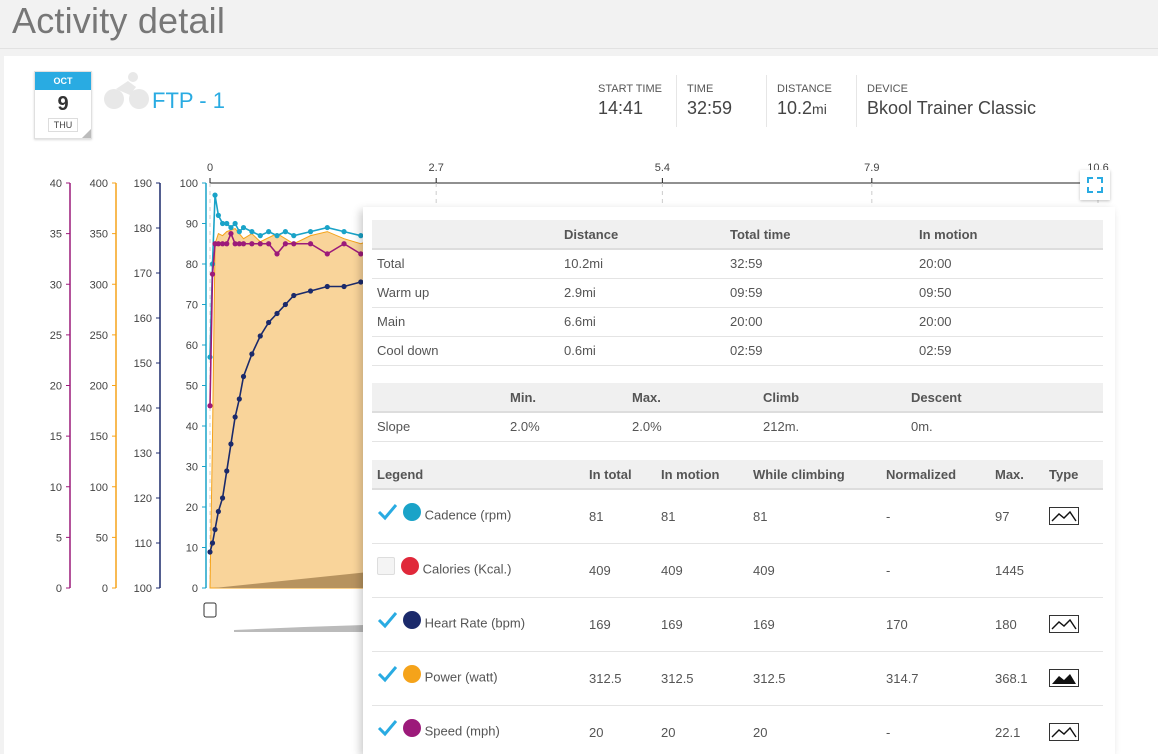 The height and width of the screenshot is (754, 1158). I want to click on series-label: Cadence (rpm), so click(468, 515).